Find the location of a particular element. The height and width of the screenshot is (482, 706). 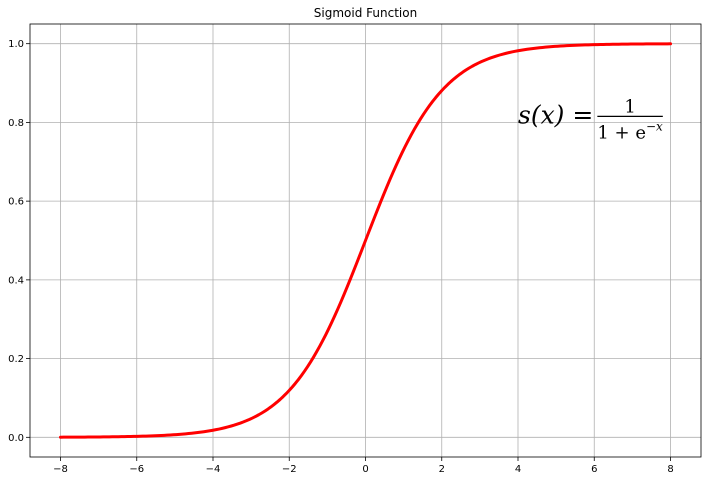

formula-annotation: s(x) = 1 1 + e−x is located at coordinates (590, 119).